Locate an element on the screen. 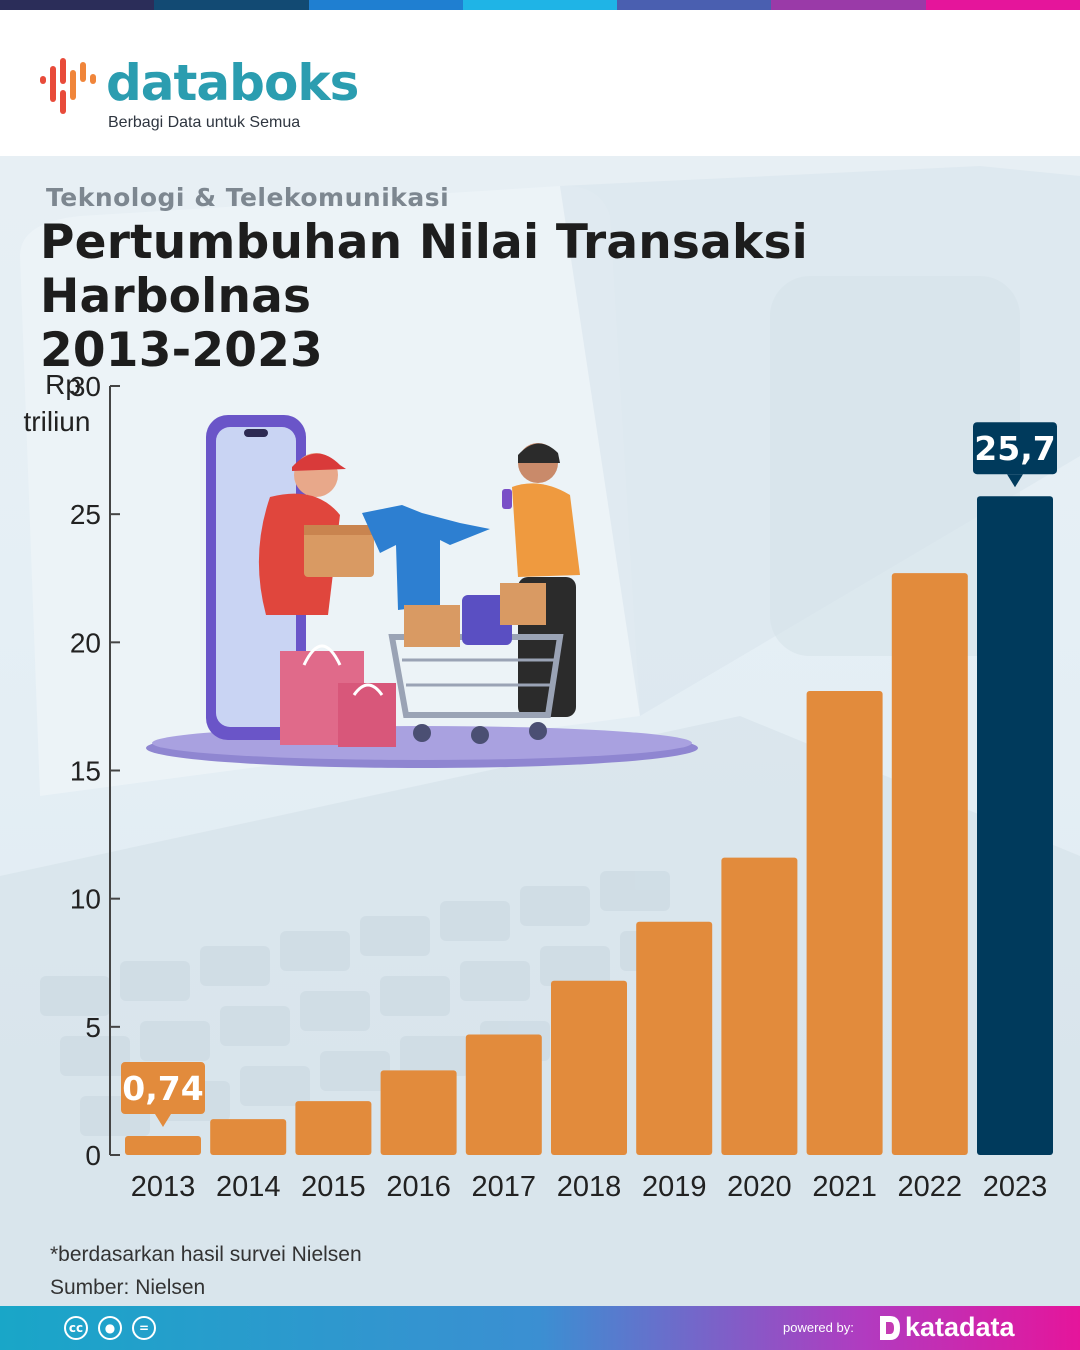  bar-2017 is located at coordinates (503, 1094).